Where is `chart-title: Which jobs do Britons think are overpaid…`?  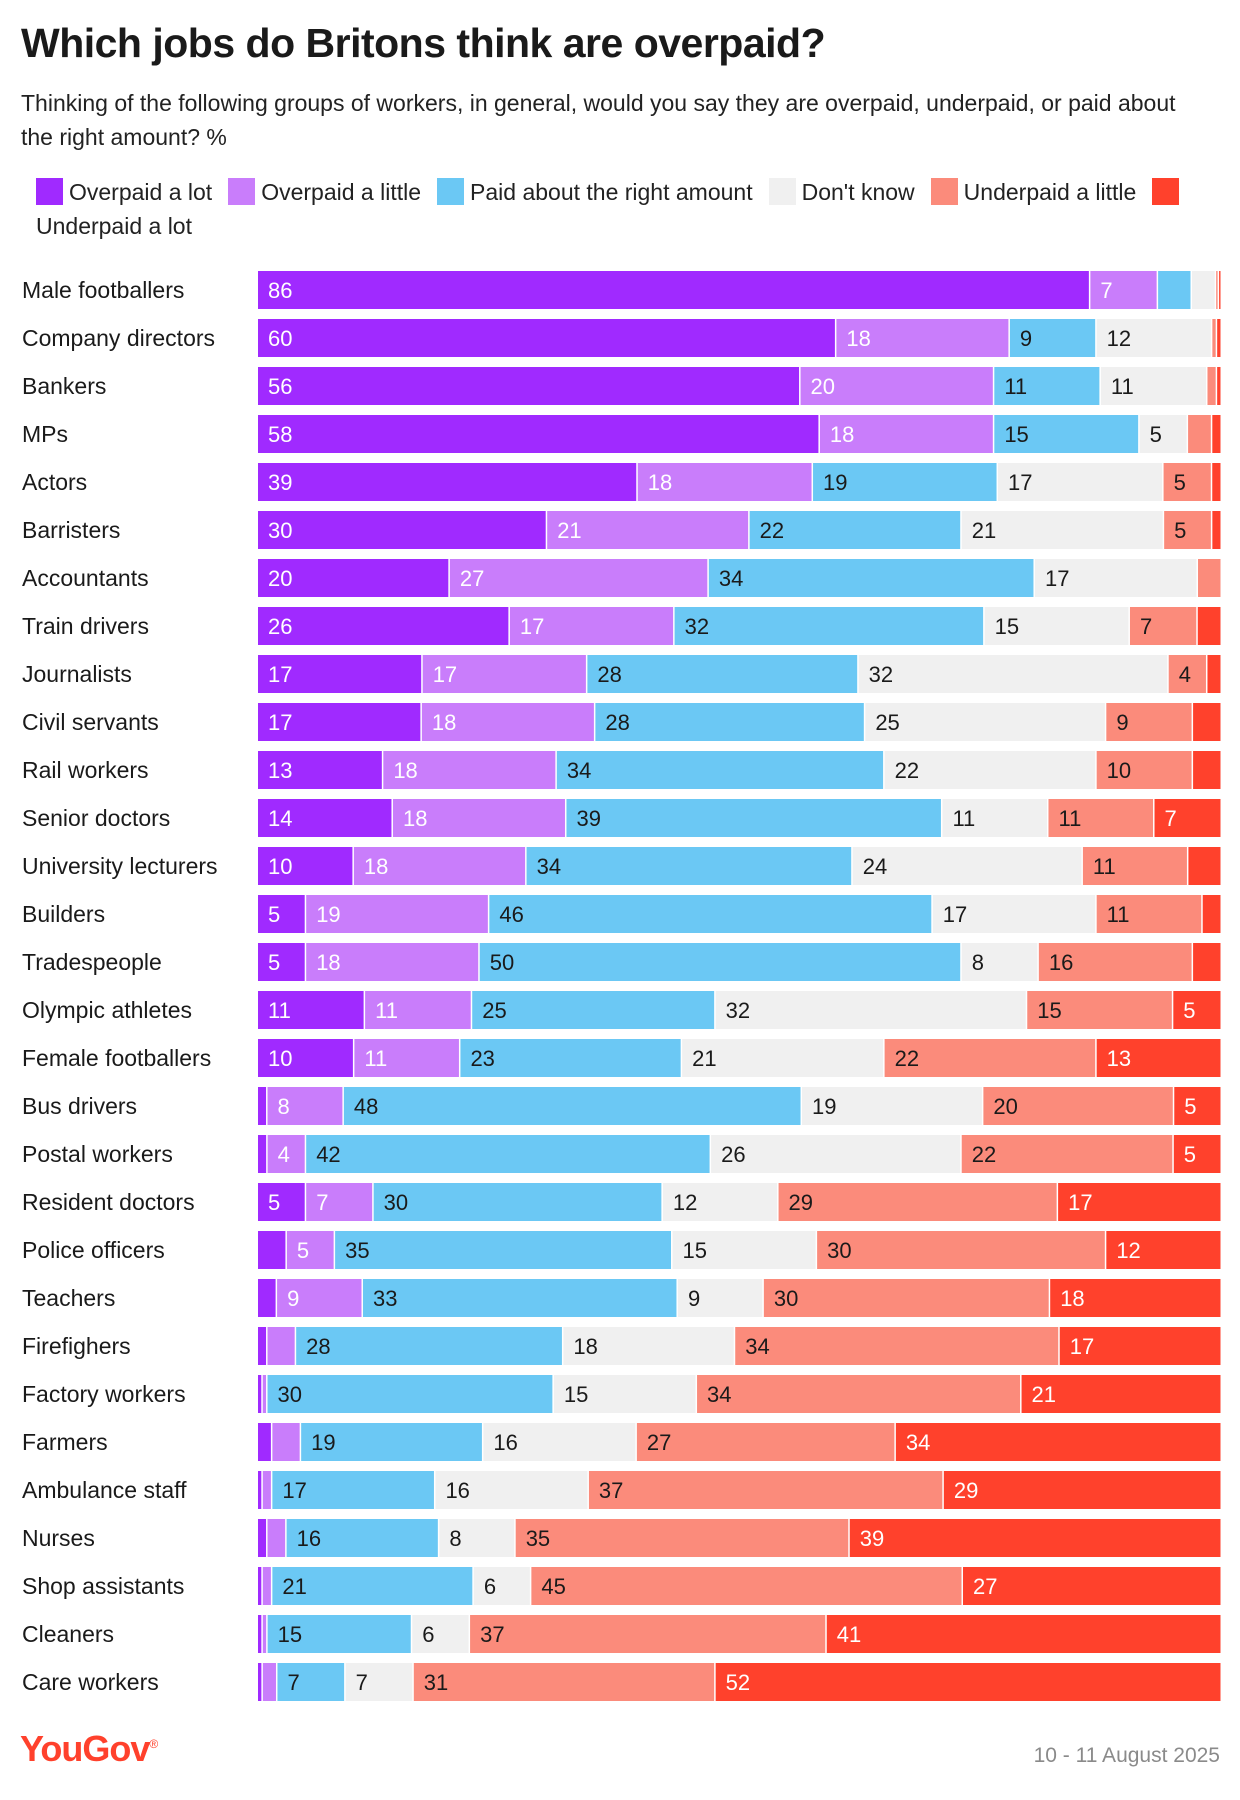 chart-title: Which jobs do Britons think are overpaid… is located at coordinates (423, 43).